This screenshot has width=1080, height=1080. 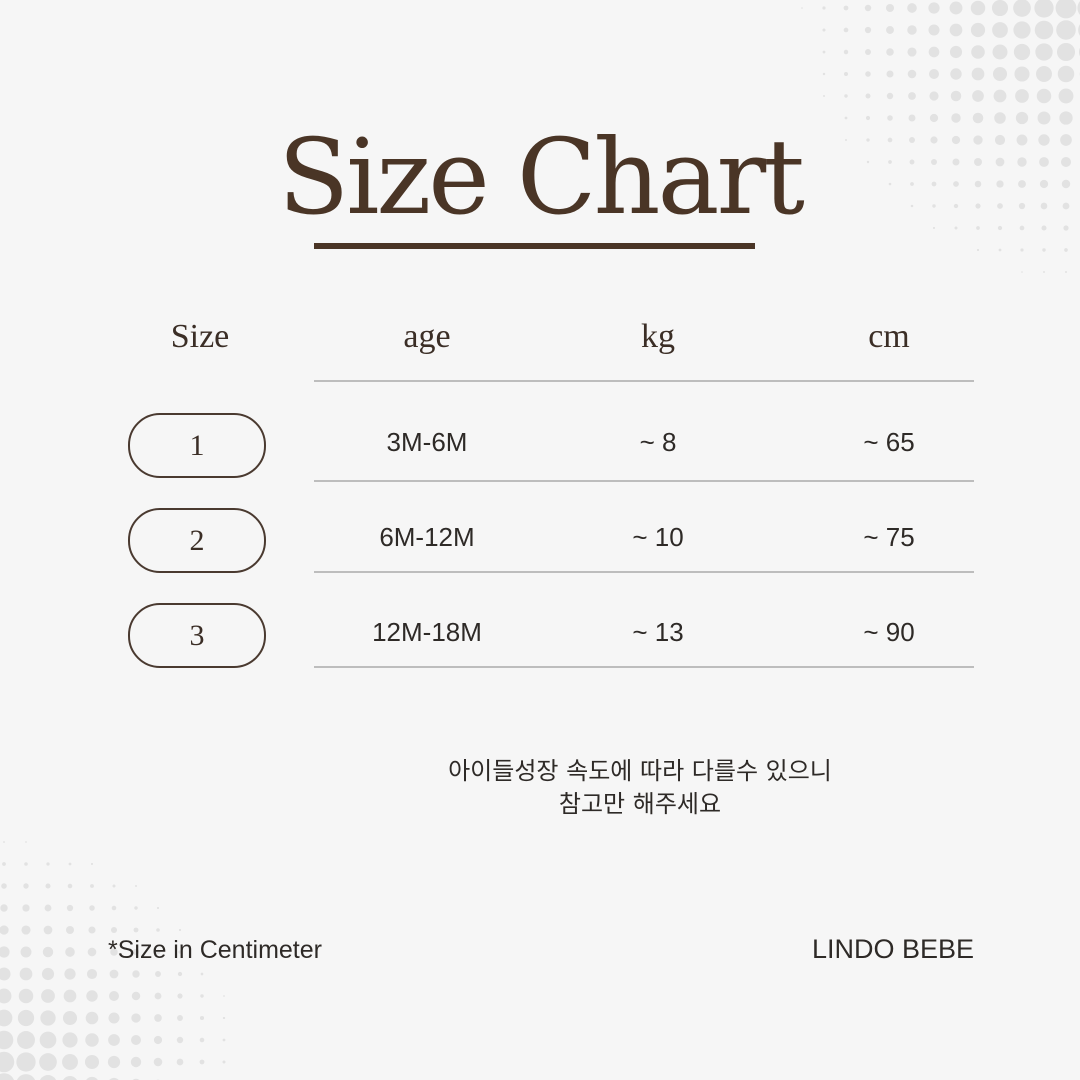 I want to click on kg-cell: ~ 13, so click(x=658, y=632).